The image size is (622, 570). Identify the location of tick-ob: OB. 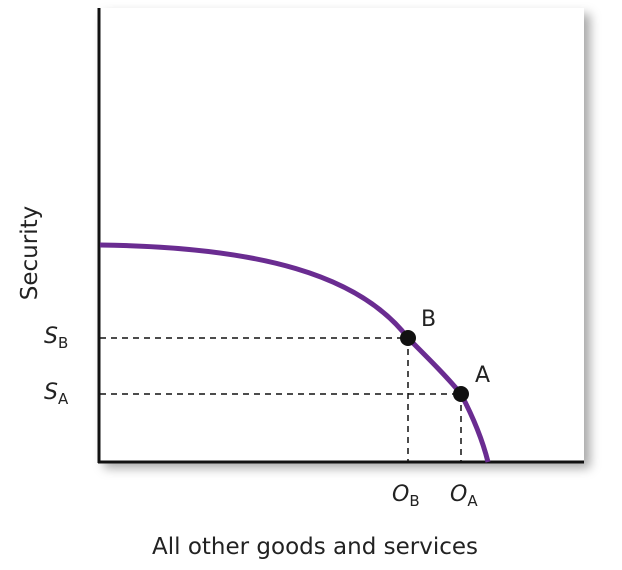
(406, 496).